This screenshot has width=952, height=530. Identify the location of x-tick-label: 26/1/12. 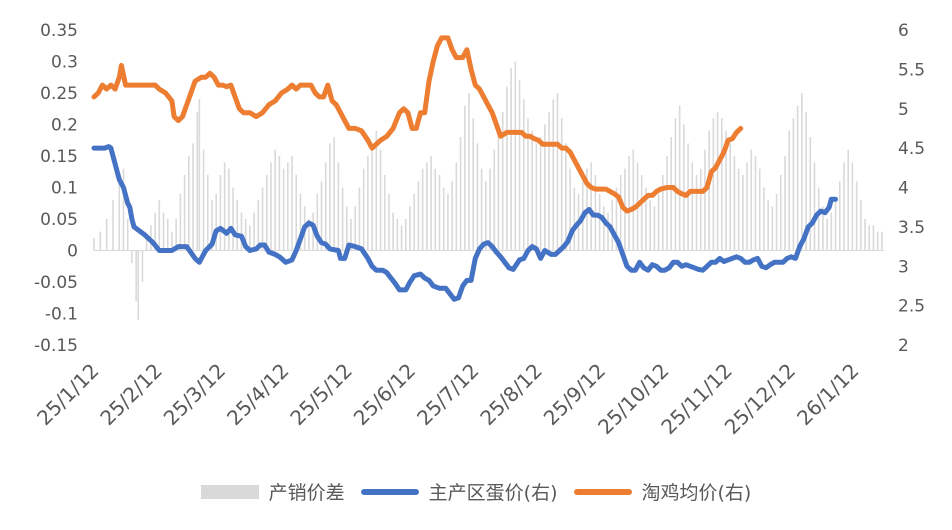
(827, 394).